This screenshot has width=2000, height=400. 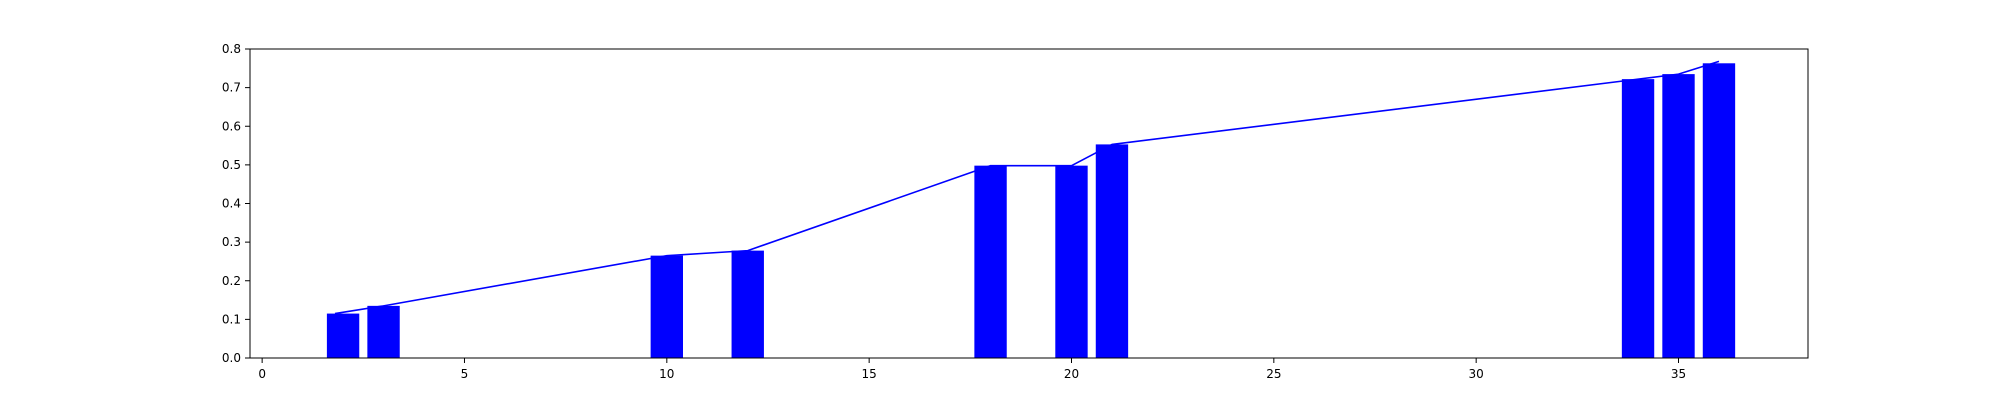 I want to click on x-tick-label-2: 10, so click(x=666, y=374).